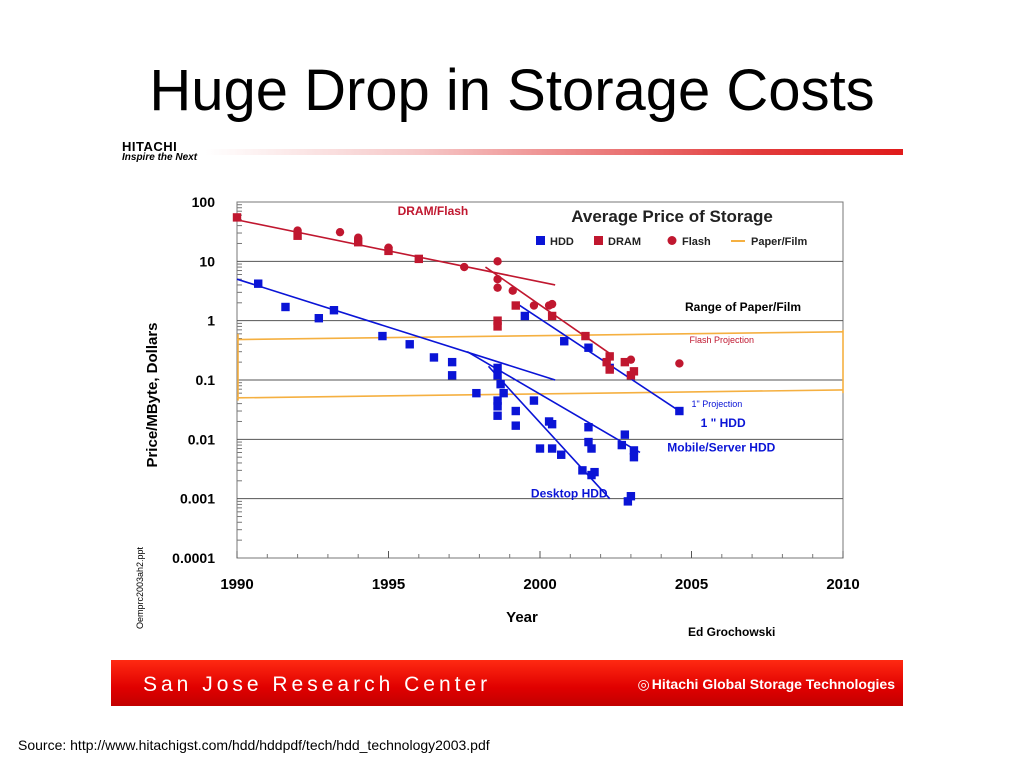 The image size is (1024, 768). Describe the element at coordinates (317, 684) in the screenshot. I see `footer-left-label: San Jose Research Center` at that location.